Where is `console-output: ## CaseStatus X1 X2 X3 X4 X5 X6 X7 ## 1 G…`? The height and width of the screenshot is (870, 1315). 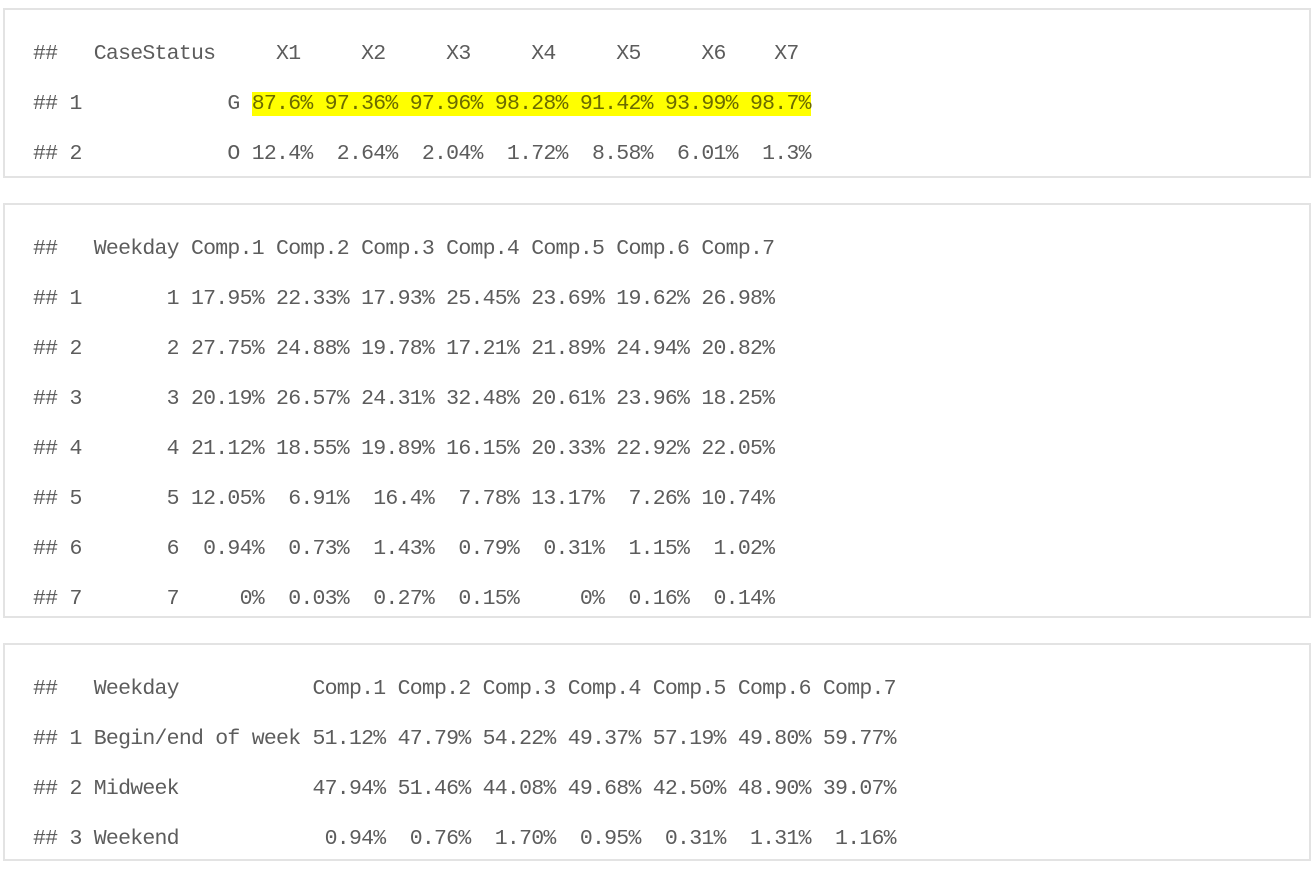 console-output: ## CaseStatus X1 X2 X3 X4 X5 X6 X7 ## 1 G… is located at coordinates (422, 104).